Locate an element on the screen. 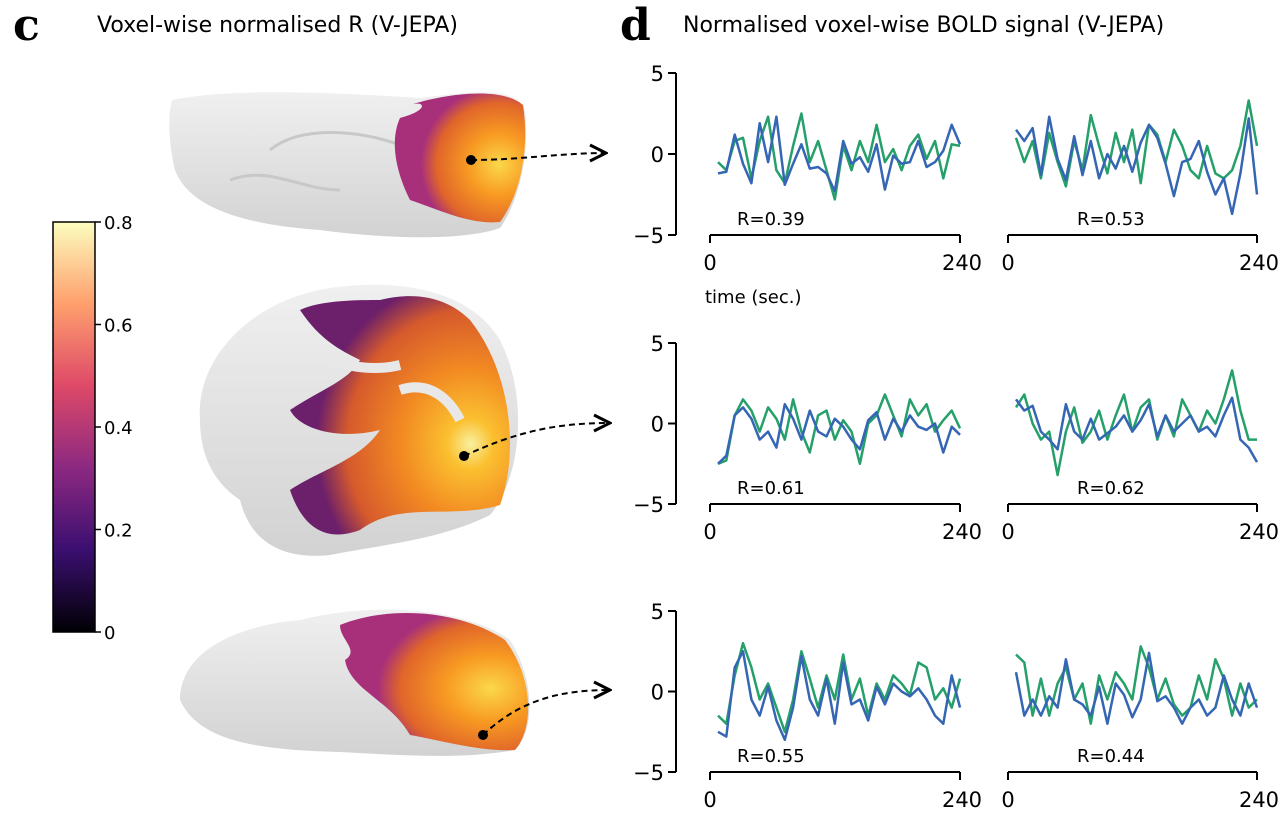 The height and width of the screenshot is (816, 1288). colorbar-tick-label: 0.2 is located at coordinates (118, 531).